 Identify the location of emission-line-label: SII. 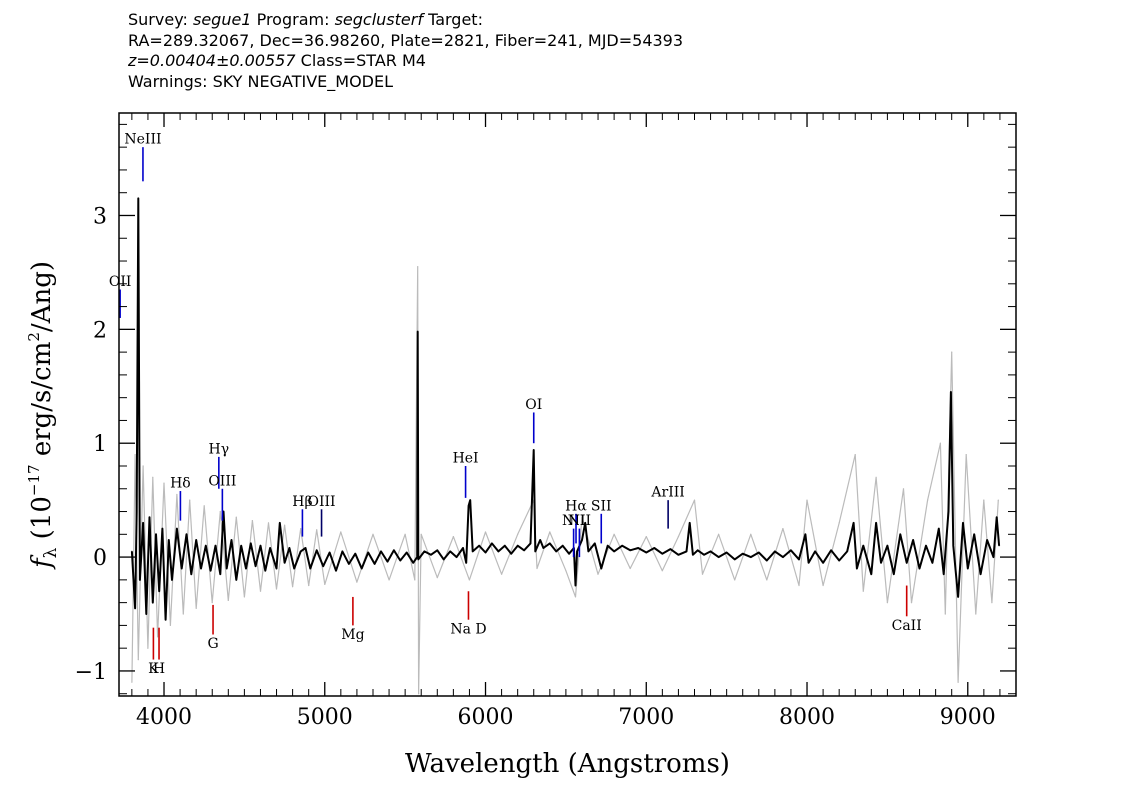
(601, 506).